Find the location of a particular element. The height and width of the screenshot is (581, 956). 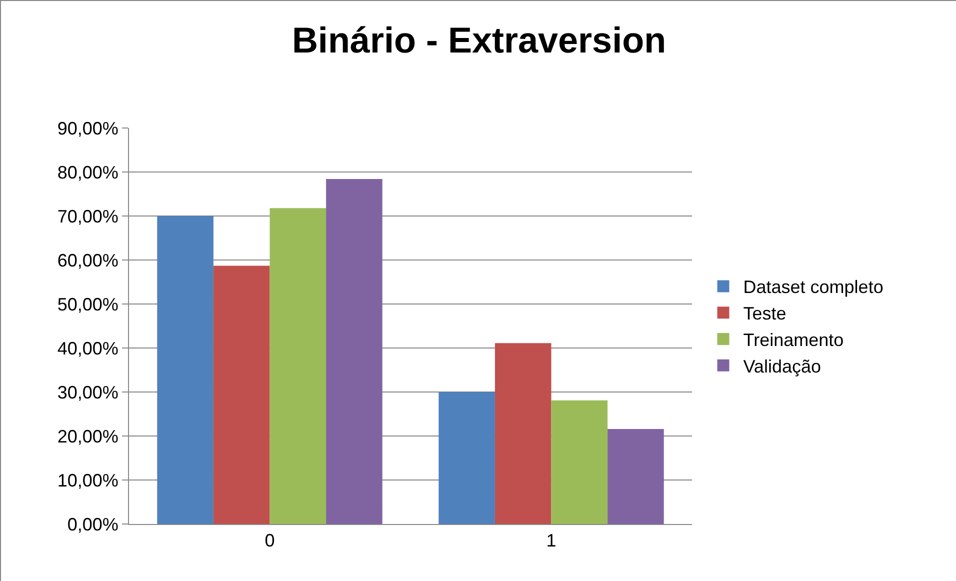

legend-label: Treinamento is located at coordinates (793, 340).